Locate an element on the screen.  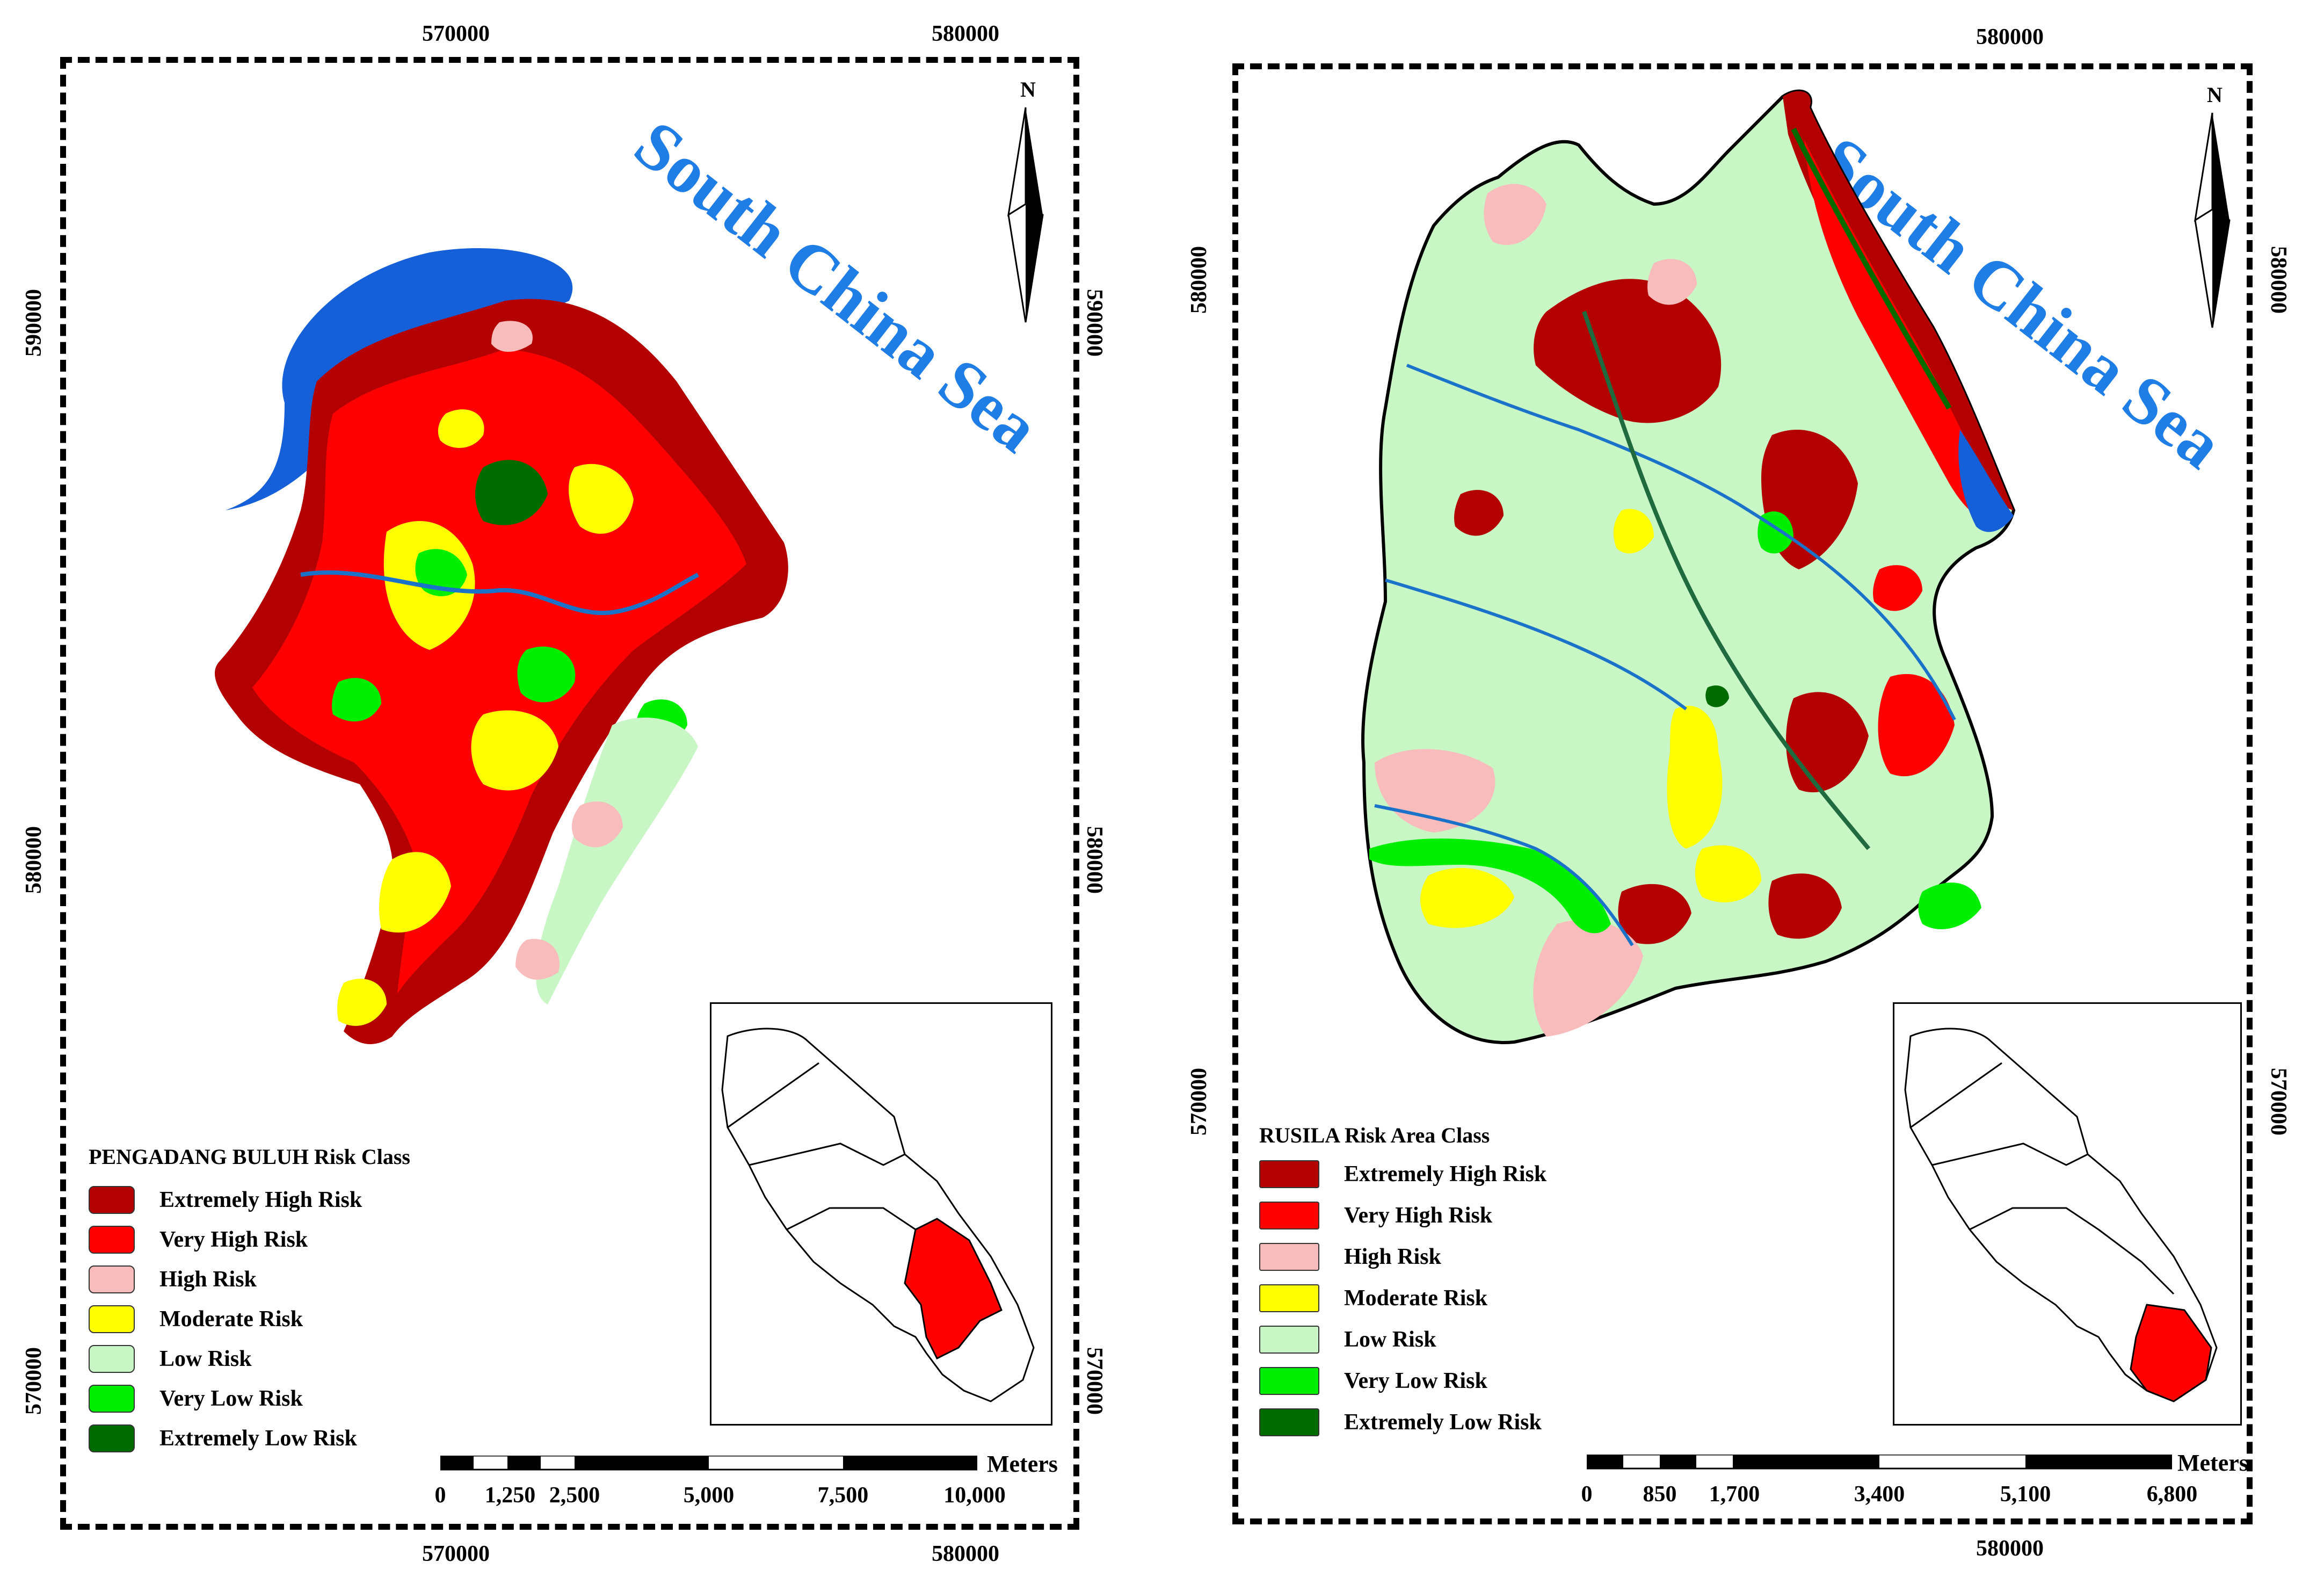
right-legend-item: Very High Risk is located at coordinates (1376, 1216).